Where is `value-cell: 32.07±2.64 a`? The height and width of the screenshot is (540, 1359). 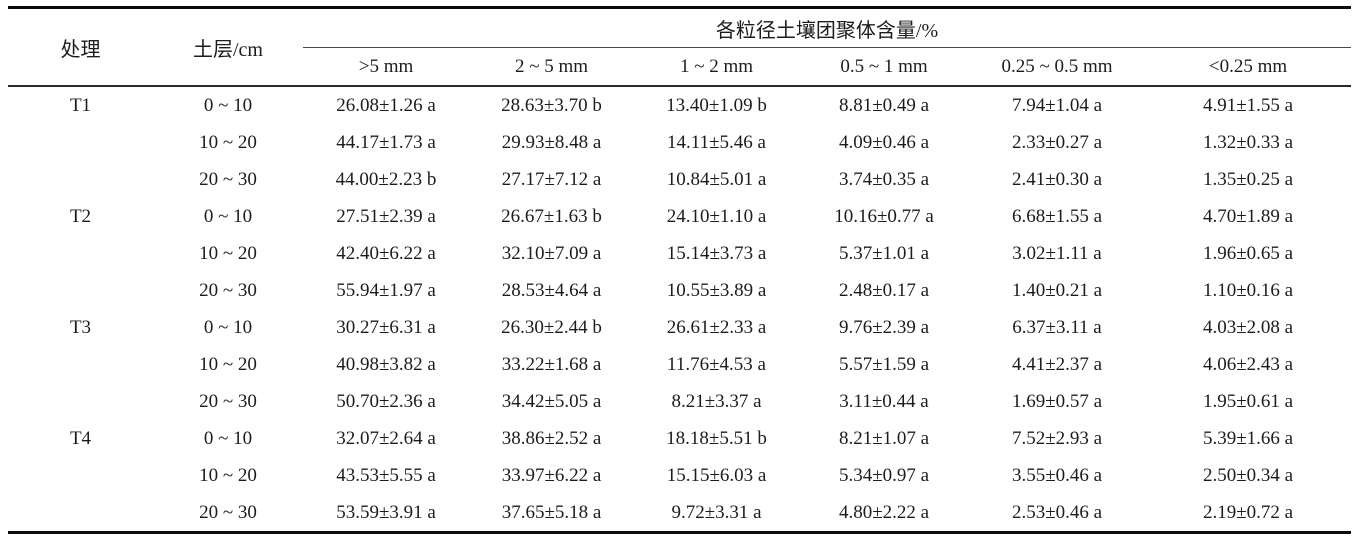
value-cell: 32.07±2.64 a is located at coordinates (386, 438).